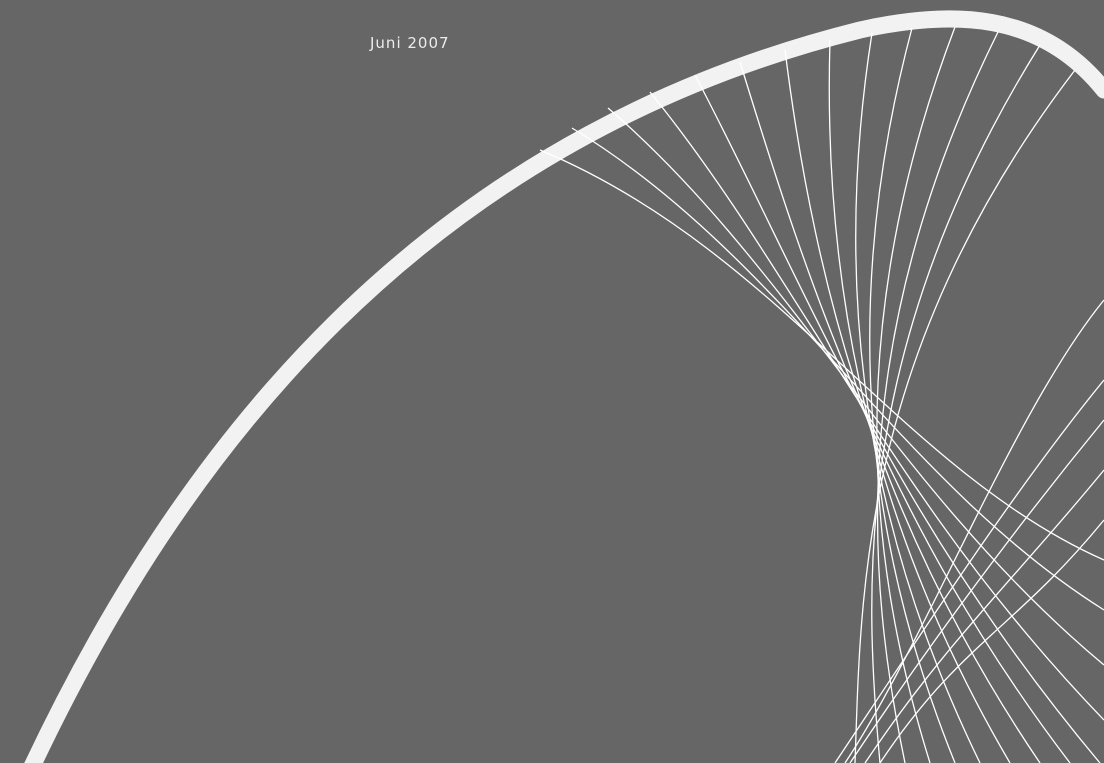 The height and width of the screenshot is (763, 1104). What do you see at coordinates (410, 43) in the screenshot?
I see `publication-date: Juni 2007` at bounding box center [410, 43].